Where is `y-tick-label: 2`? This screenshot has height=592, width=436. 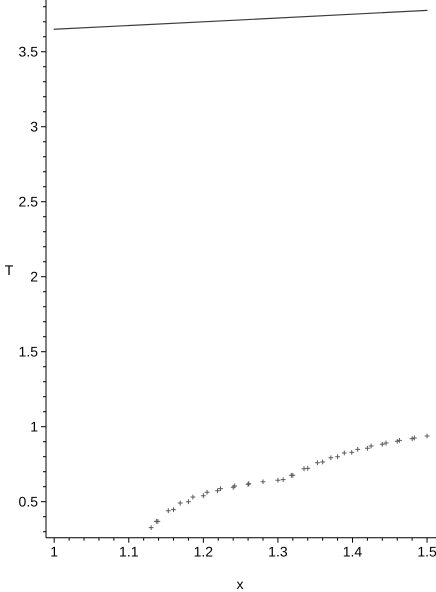 y-tick-label: 2 is located at coordinates (34, 276).